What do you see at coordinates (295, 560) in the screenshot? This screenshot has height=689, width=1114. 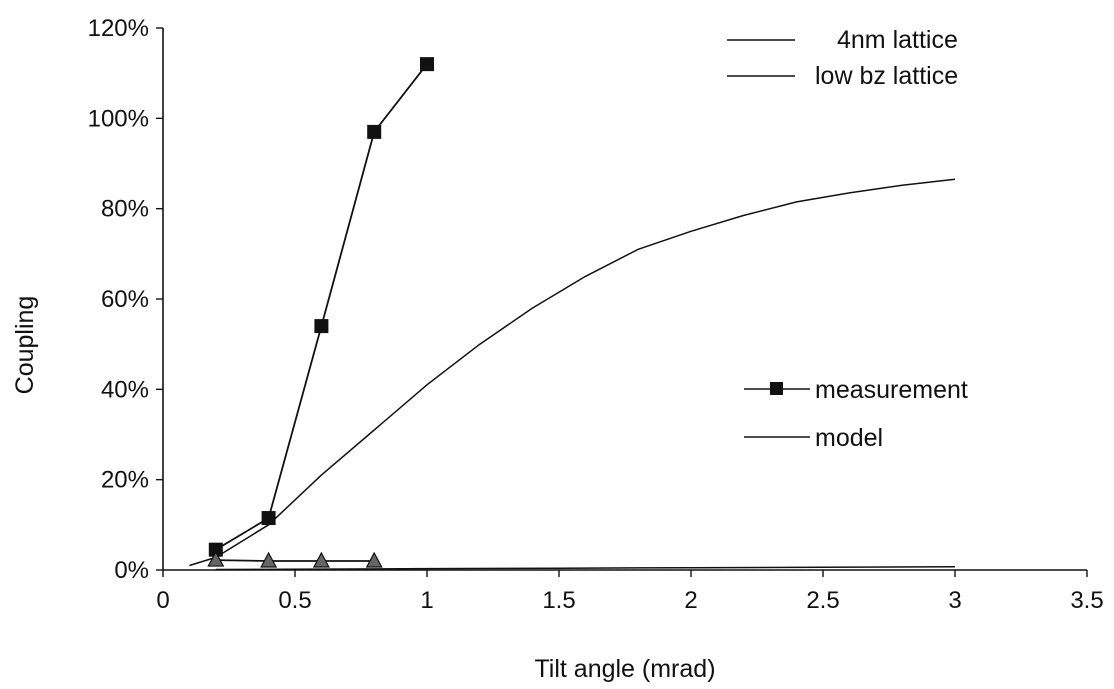 I see `series-line-measurement-low-bz-lattice` at bounding box center [295, 560].